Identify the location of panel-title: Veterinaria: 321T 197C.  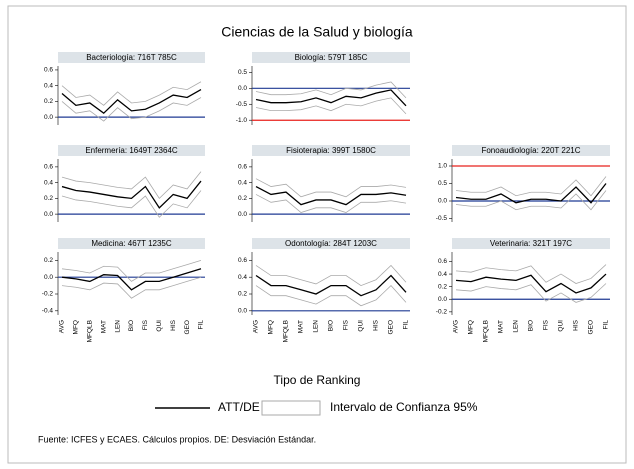
(531, 243).